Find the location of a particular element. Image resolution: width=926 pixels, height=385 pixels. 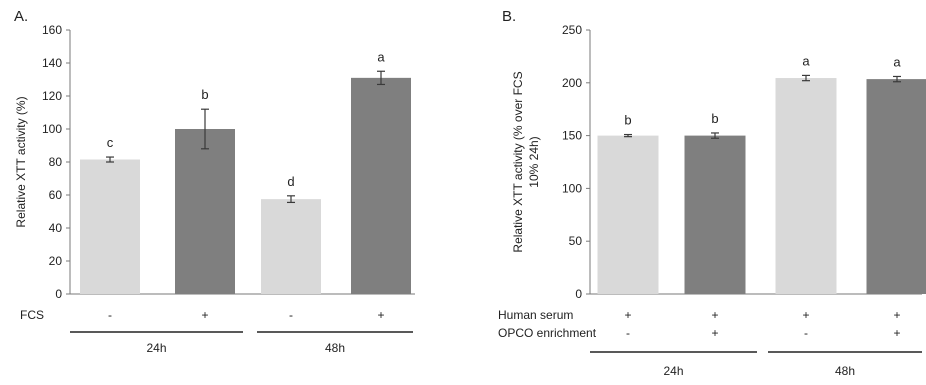

y-tick-label: 150 is located at coordinates (572, 136).